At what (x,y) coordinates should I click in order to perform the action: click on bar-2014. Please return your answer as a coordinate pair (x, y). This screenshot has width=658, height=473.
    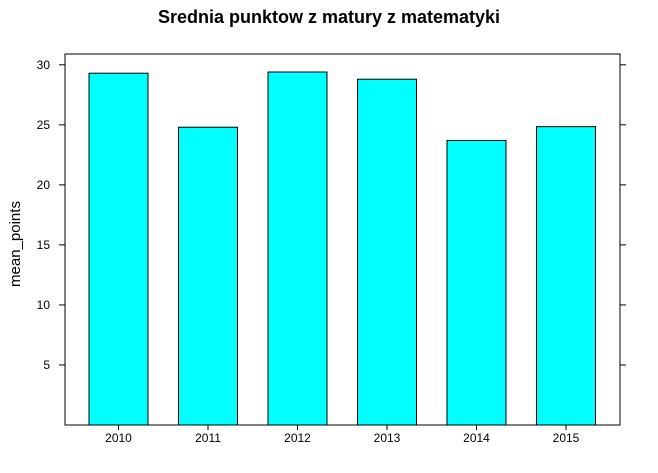
    Looking at the image, I should click on (476, 282).